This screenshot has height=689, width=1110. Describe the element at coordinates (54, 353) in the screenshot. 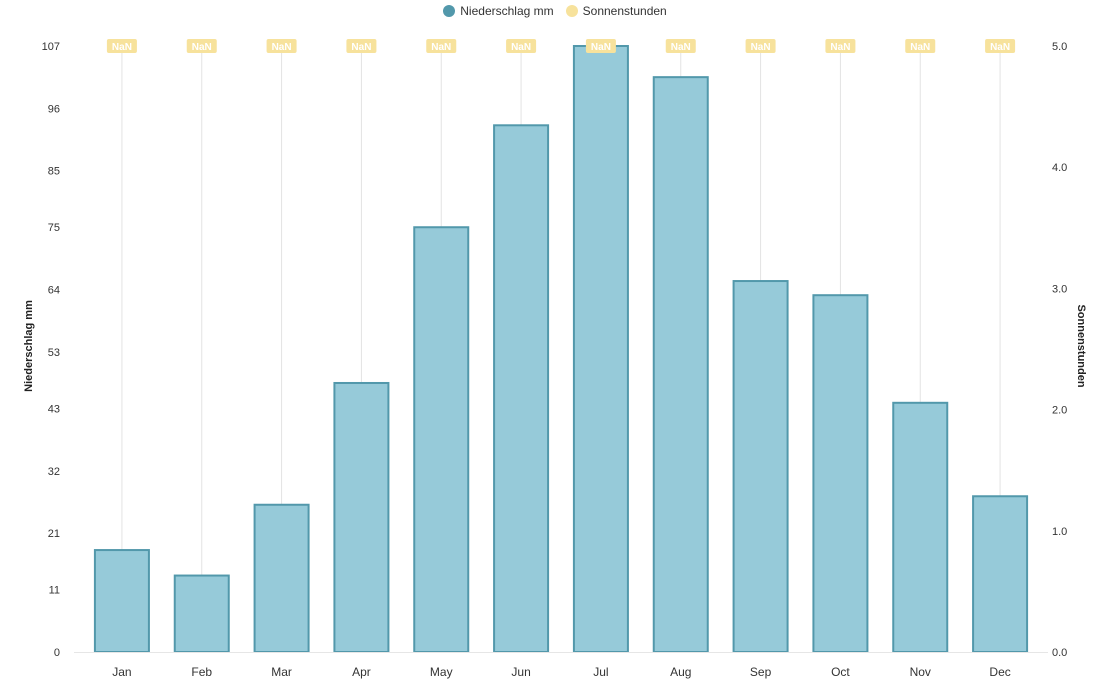

I see `y-tick-label: 53` at that location.